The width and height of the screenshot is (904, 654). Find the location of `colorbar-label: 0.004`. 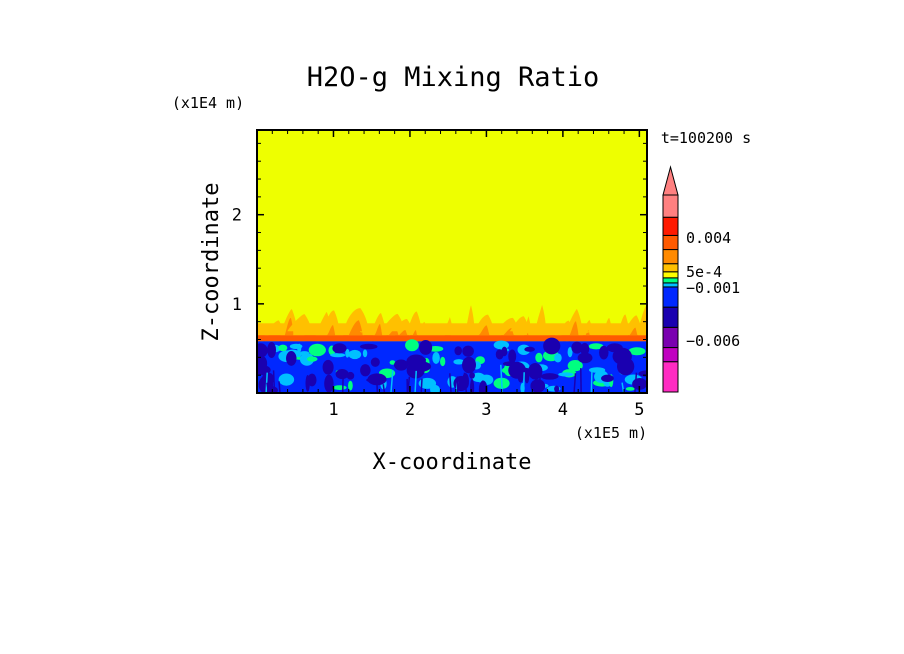

colorbar-label: 0.004 is located at coordinates (708, 238).